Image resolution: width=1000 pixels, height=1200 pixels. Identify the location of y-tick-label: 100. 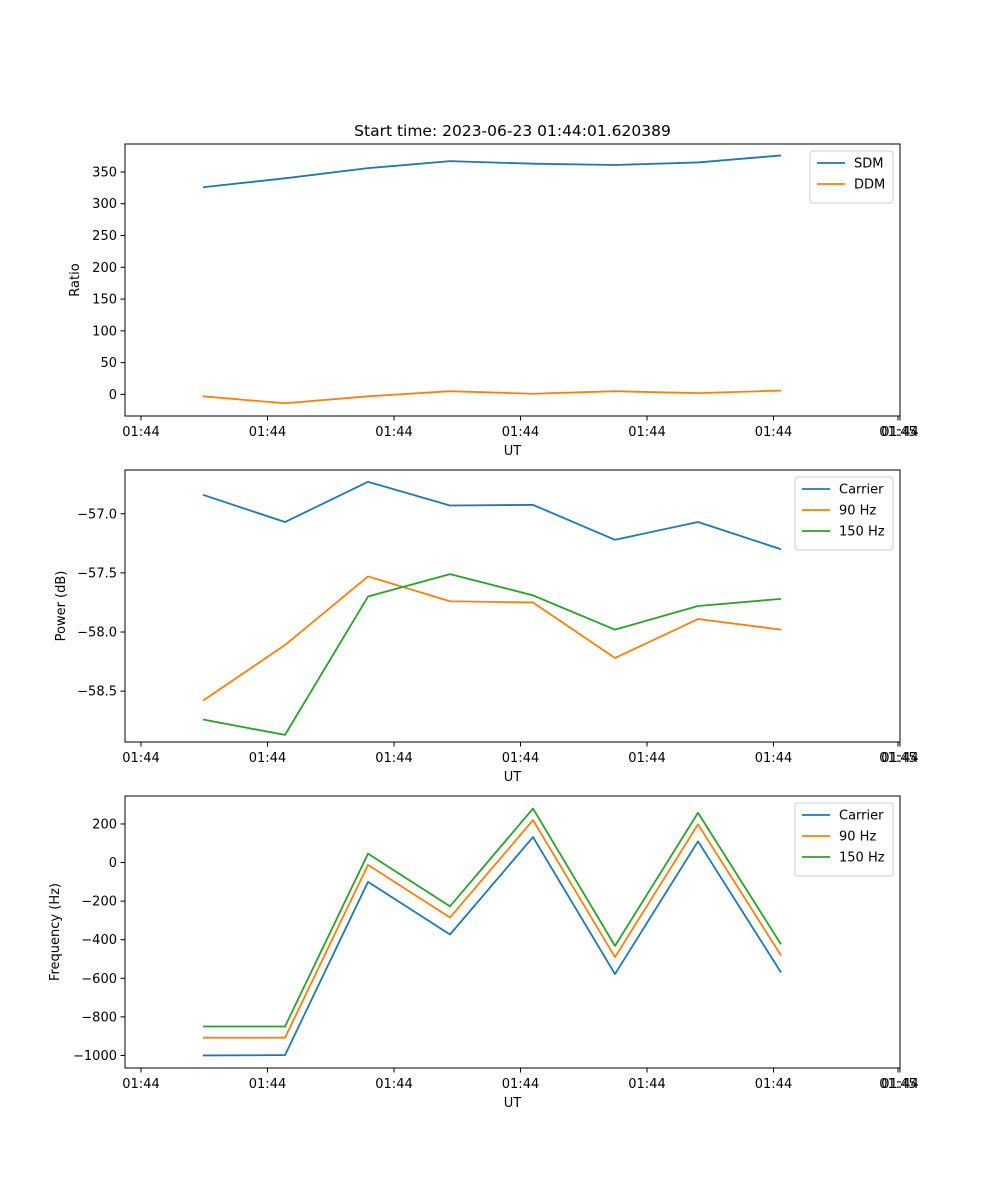
(104, 331).